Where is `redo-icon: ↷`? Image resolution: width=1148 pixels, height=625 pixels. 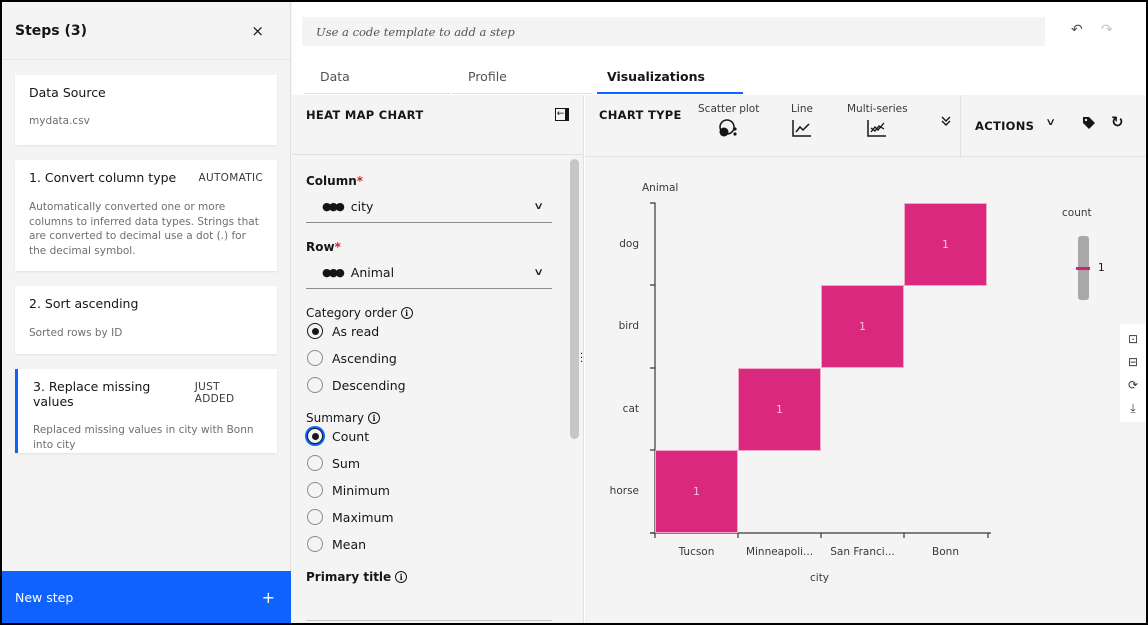
redo-icon: ↷ is located at coordinates (1107, 30).